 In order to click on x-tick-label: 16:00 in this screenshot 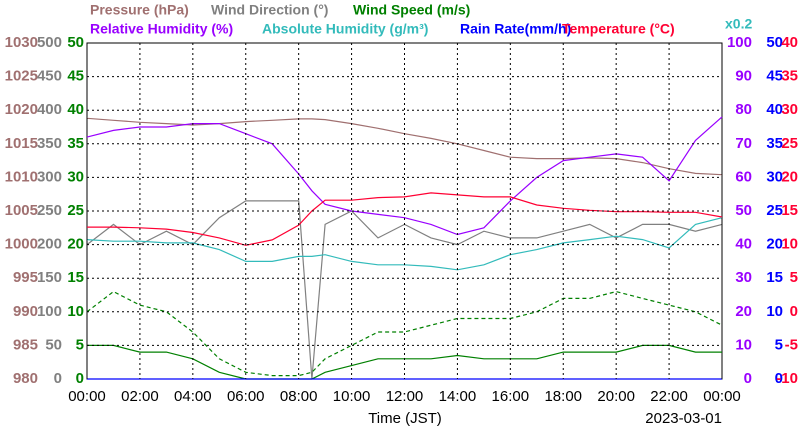, I will do `click(511, 396)`.